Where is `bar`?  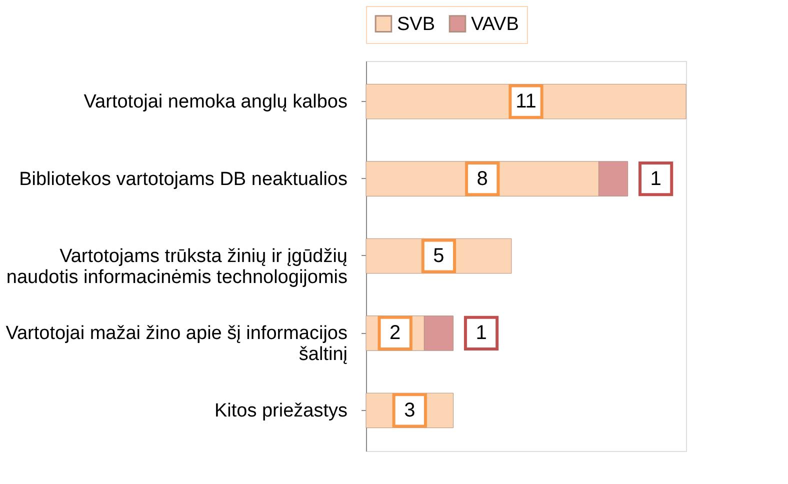 bar is located at coordinates (526, 102).